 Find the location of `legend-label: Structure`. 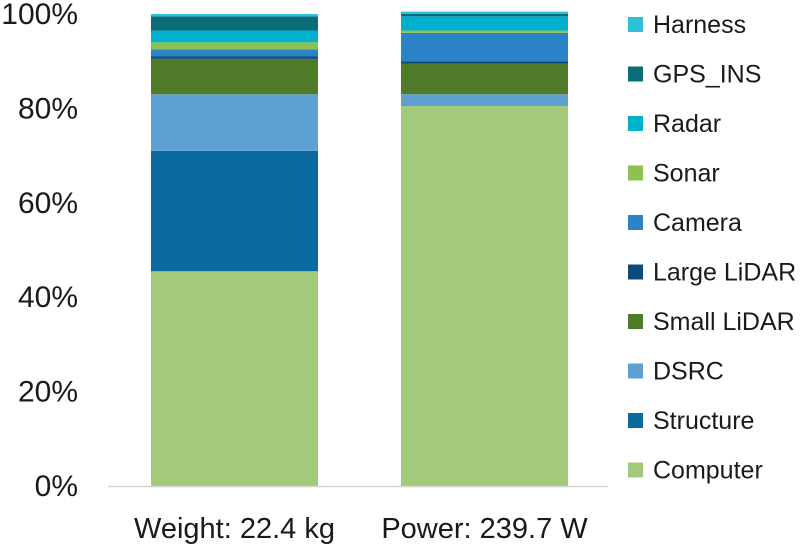

legend-label: Structure is located at coordinates (703, 421).